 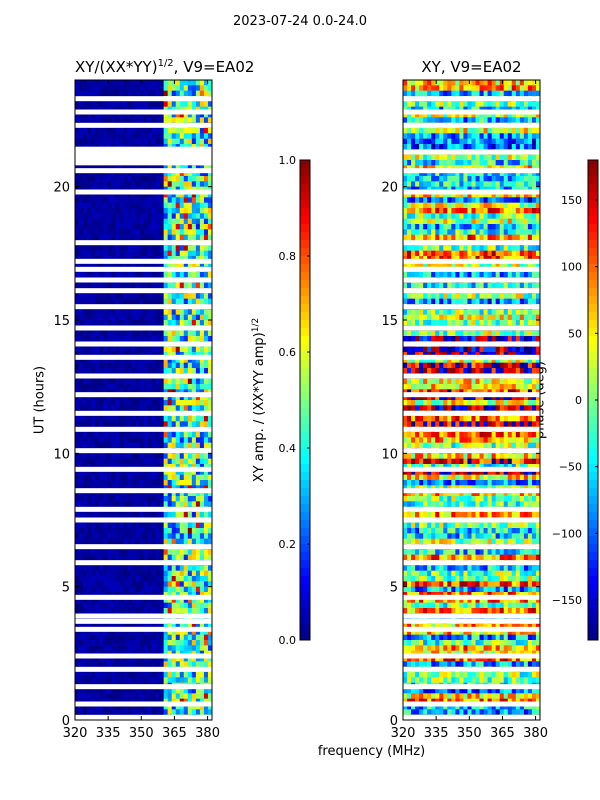 I want to click on x-tick-label: 380, so click(x=207, y=733).